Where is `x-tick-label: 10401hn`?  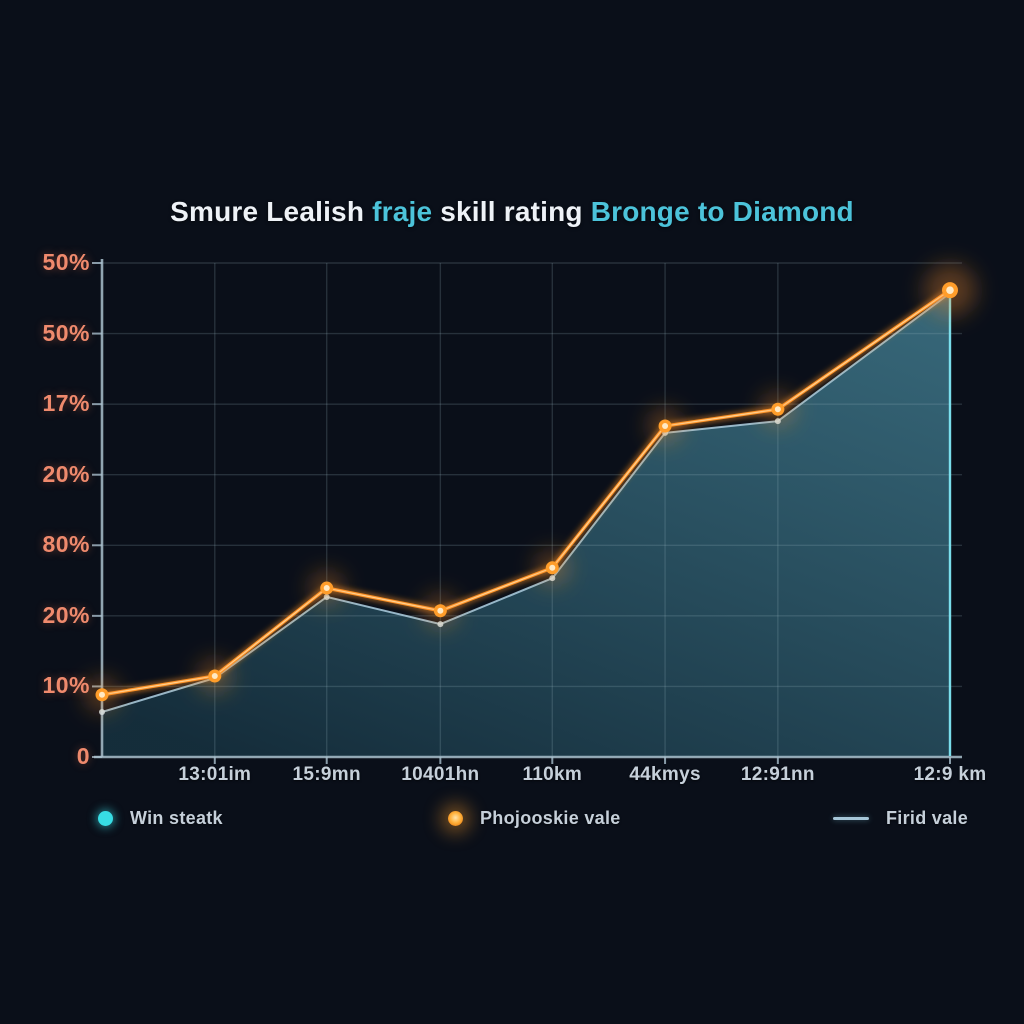 x-tick-label: 10401hn is located at coordinates (440, 774).